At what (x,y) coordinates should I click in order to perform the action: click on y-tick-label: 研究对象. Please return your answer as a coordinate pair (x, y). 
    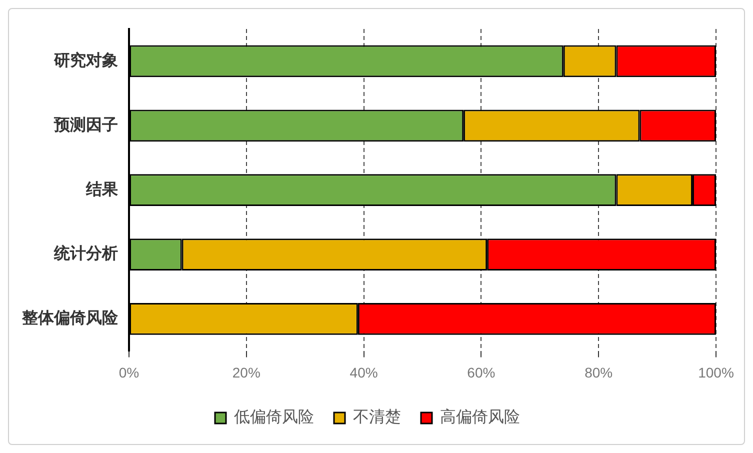
    Looking at the image, I should click on (85, 60).